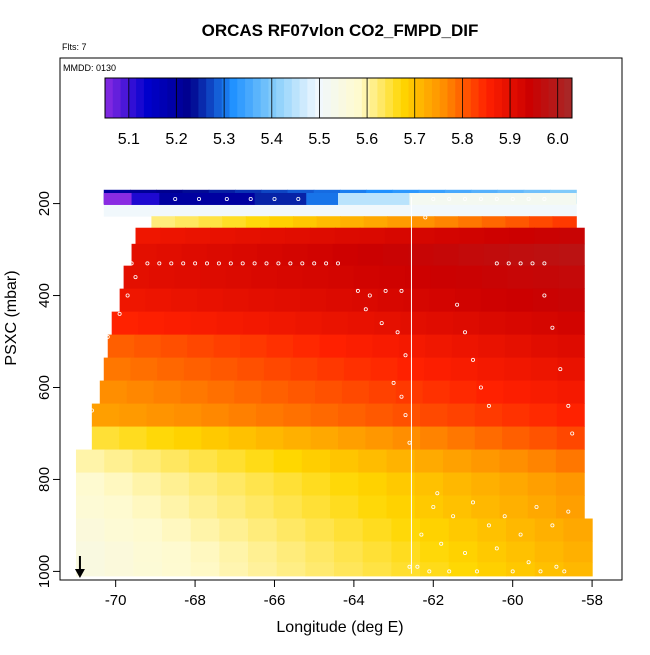 Image resolution: width=650 pixels, height=655 pixels. I want to click on colorbar-tick-label: 5.9, so click(510, 139).